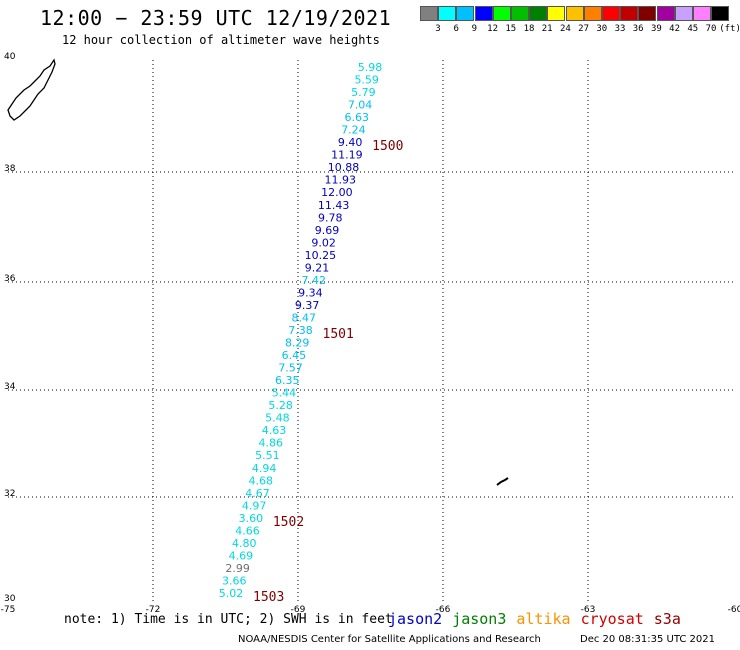 The image size is (740, 650). What do you see at coordinates (565, 29) in the screenshot?
I see `scale-label: 24` at bounding box center [565, 29].